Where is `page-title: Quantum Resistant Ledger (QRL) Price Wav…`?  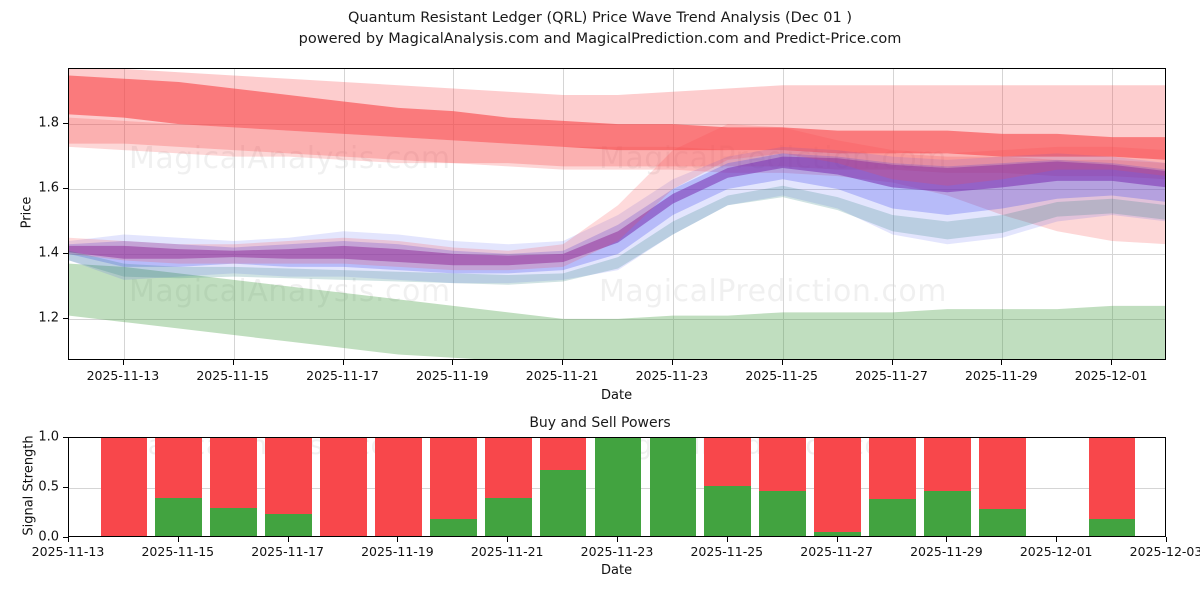 page-title: Quantum Resistant Ledger (QRL) Price Wav… is located at coordinates (600, 18).